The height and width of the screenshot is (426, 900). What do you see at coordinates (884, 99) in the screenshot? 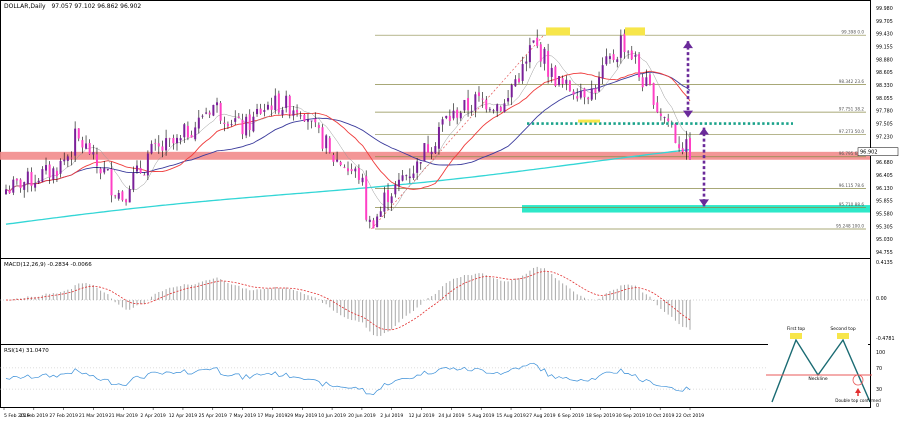
I see `price-axis-label: 98.055` at bounding box center [884, 99].